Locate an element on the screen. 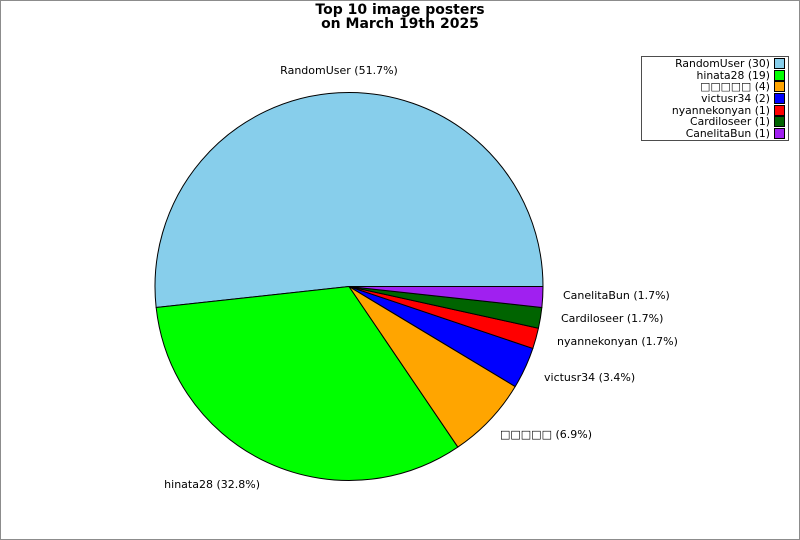  legend-label: hinata28 (19) is located at coordinates (733, 75).